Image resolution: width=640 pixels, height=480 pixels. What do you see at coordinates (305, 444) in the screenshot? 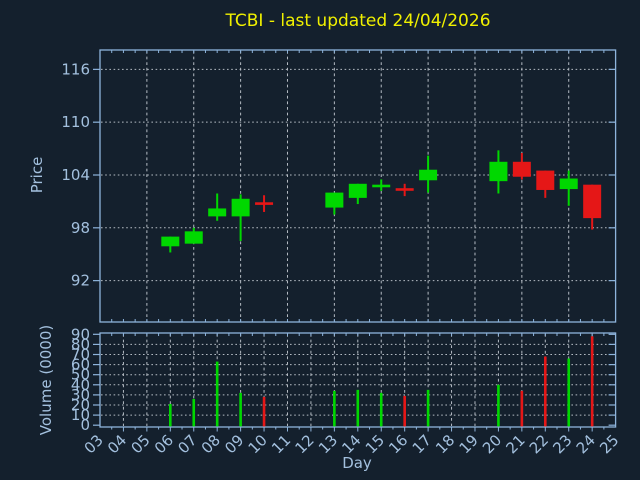
I see `x-tick-label: 12` at bounding box center [305, 444].